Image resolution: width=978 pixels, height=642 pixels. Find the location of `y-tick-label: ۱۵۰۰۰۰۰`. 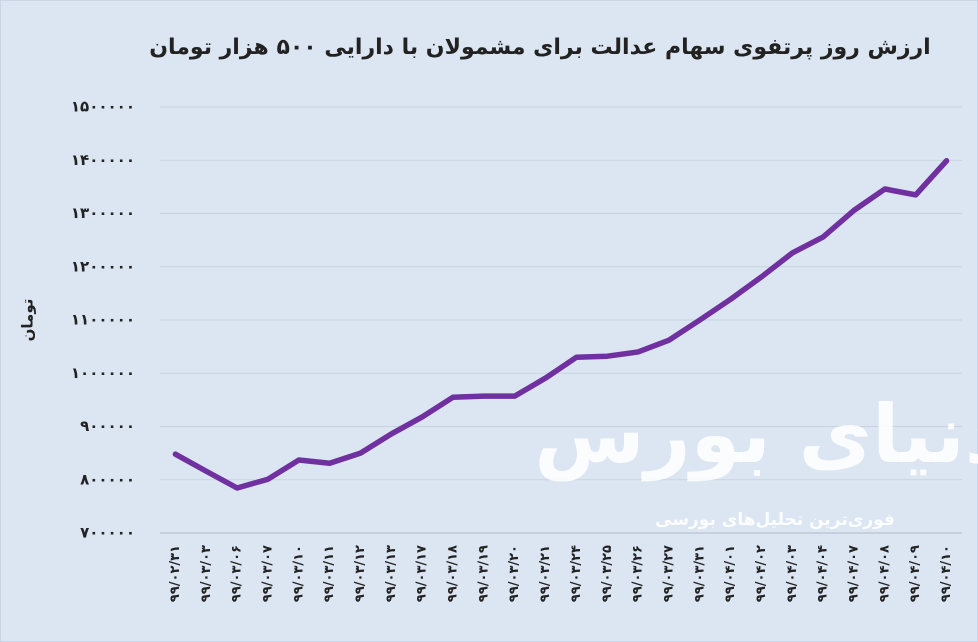

y-tick-label: ۱۵۰۰۰۰۰ is located at coordinates (103, 107).